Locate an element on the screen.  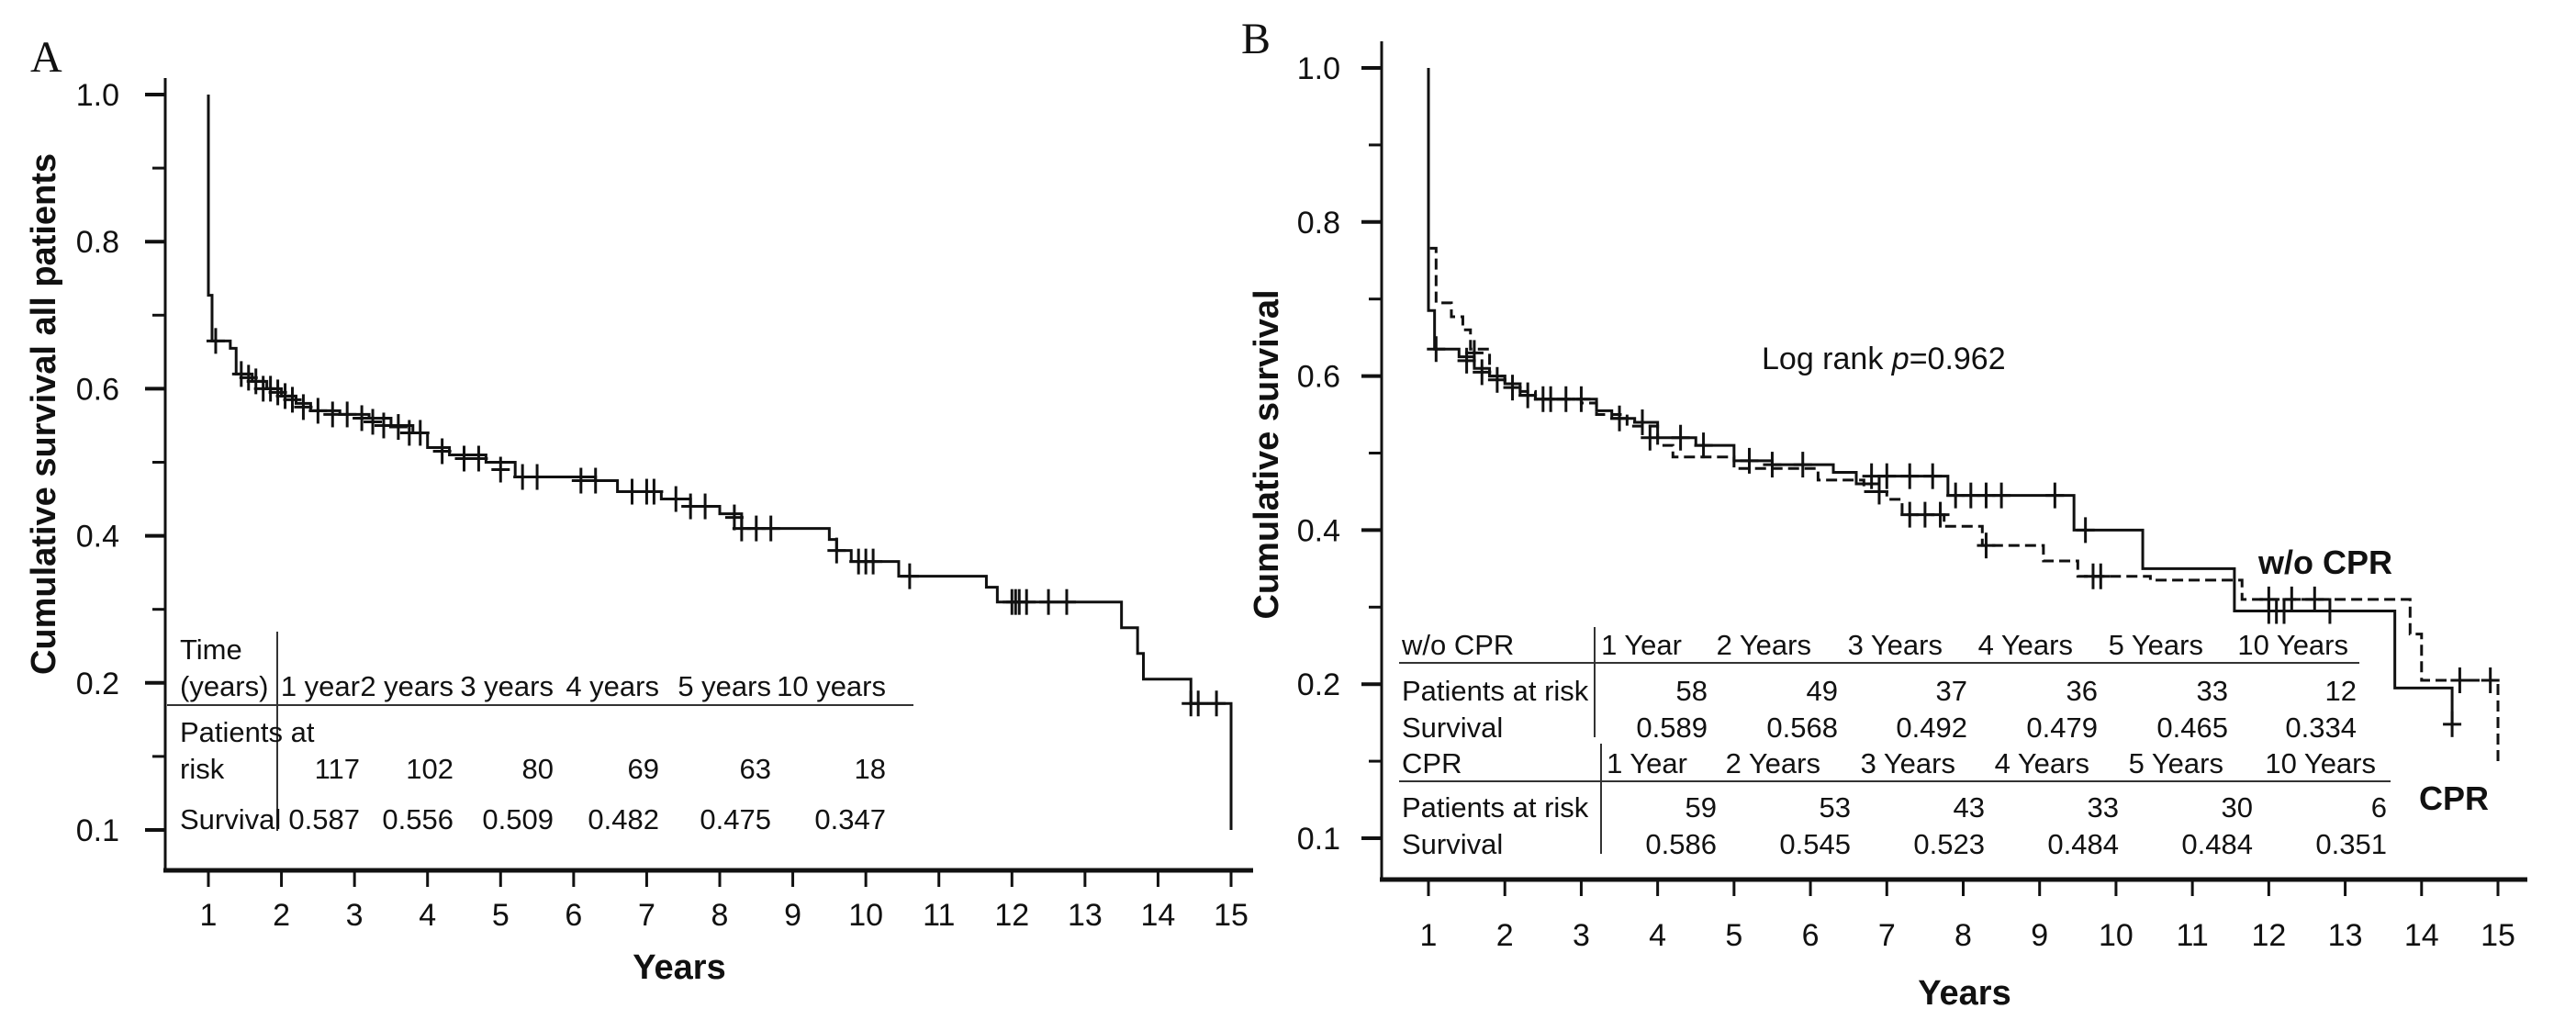
table-b2-cell: 30 is located at coordinates (2237, 807).